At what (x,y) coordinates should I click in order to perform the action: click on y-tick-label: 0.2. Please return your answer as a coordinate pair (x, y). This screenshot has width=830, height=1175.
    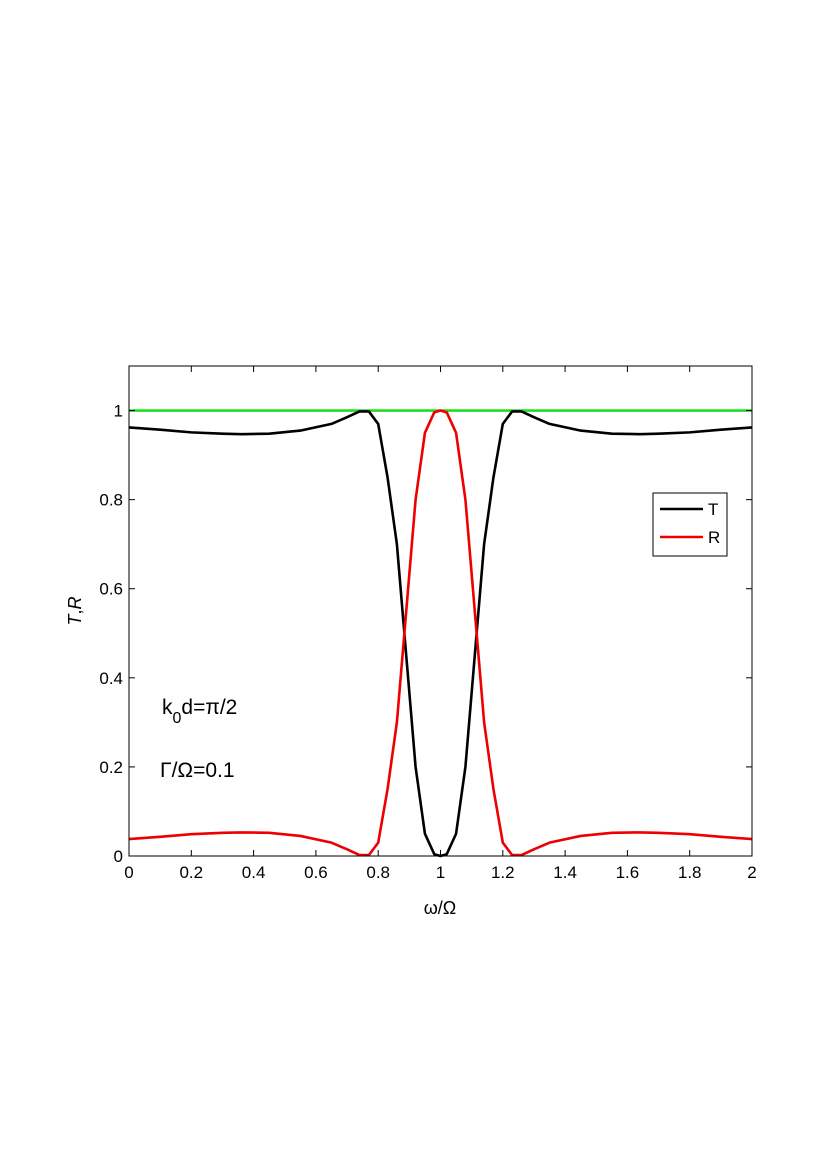
    Looking at the image, I should click on (111, 767).